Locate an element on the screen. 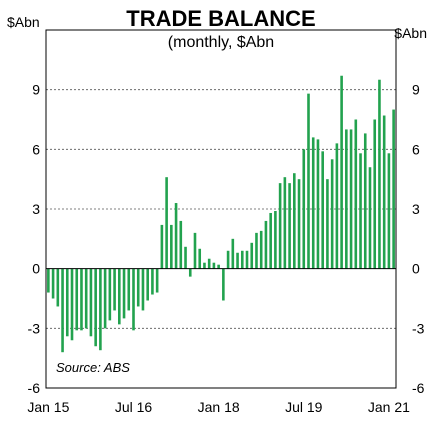 This screenshot has width=434, height=429. y-tick-label-left: 9 is located at coordinates (36, 90).